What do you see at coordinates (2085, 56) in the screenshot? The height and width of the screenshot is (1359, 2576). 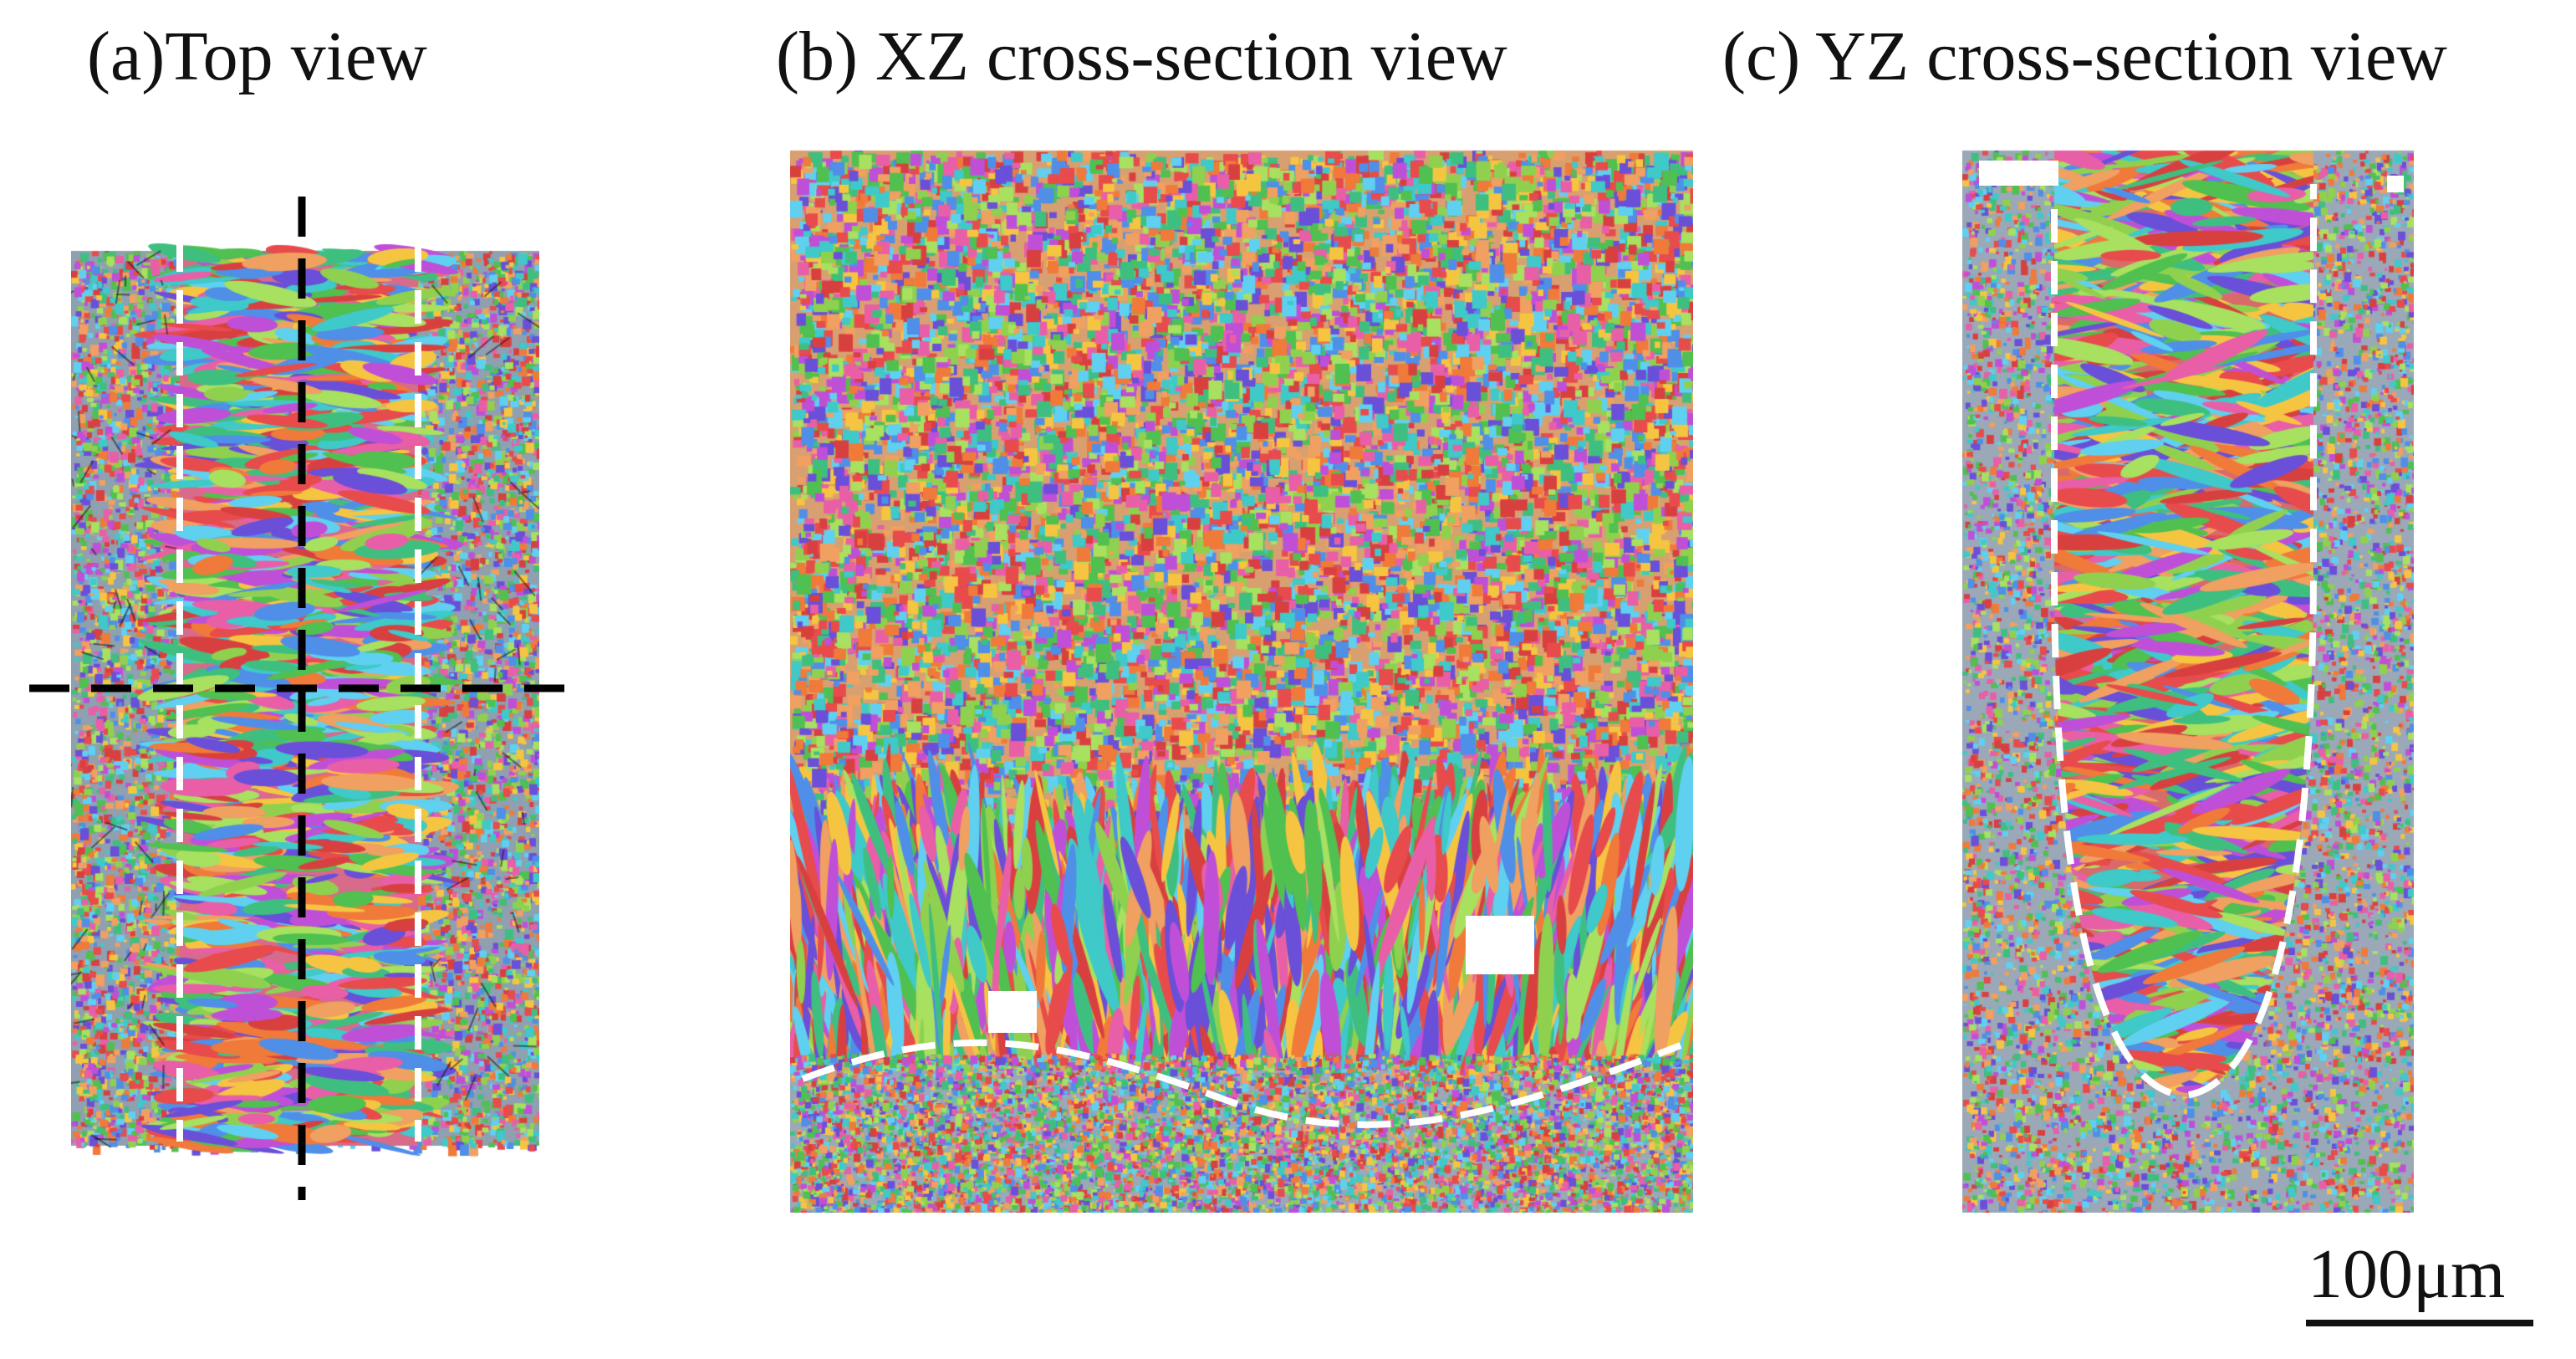 I see `panel-c-title: (c) YZ cross-section view` at bounding box center [2085, 56].